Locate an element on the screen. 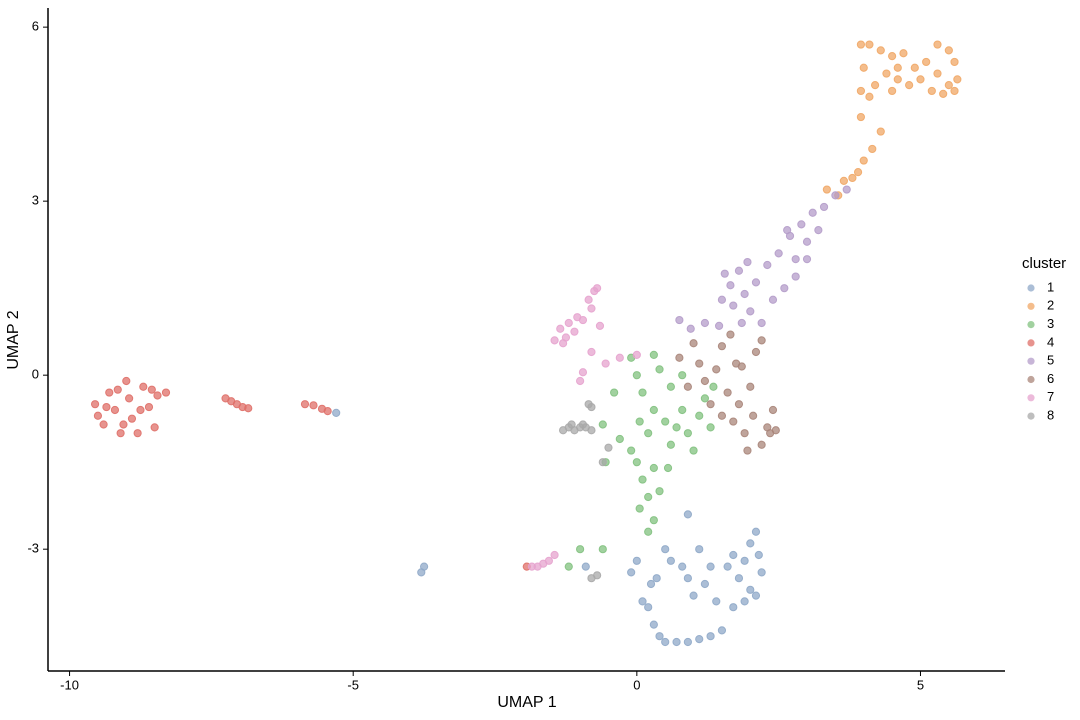 This screenshot has width=1080, height=720. x-tick-label: -10 is located at coordinates (69, 684).